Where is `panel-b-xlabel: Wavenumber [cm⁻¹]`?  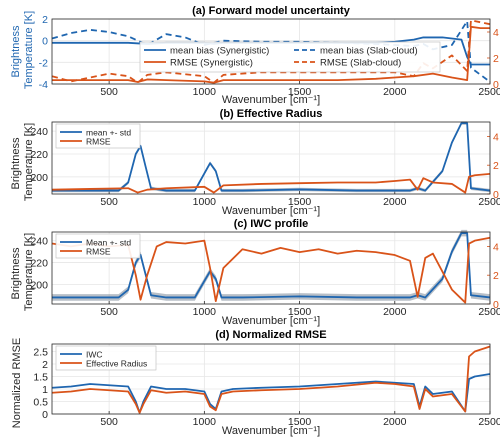
panel-b-xlabel: Wavenumber [cm⁻¹] is located at coordinates (271, 211).